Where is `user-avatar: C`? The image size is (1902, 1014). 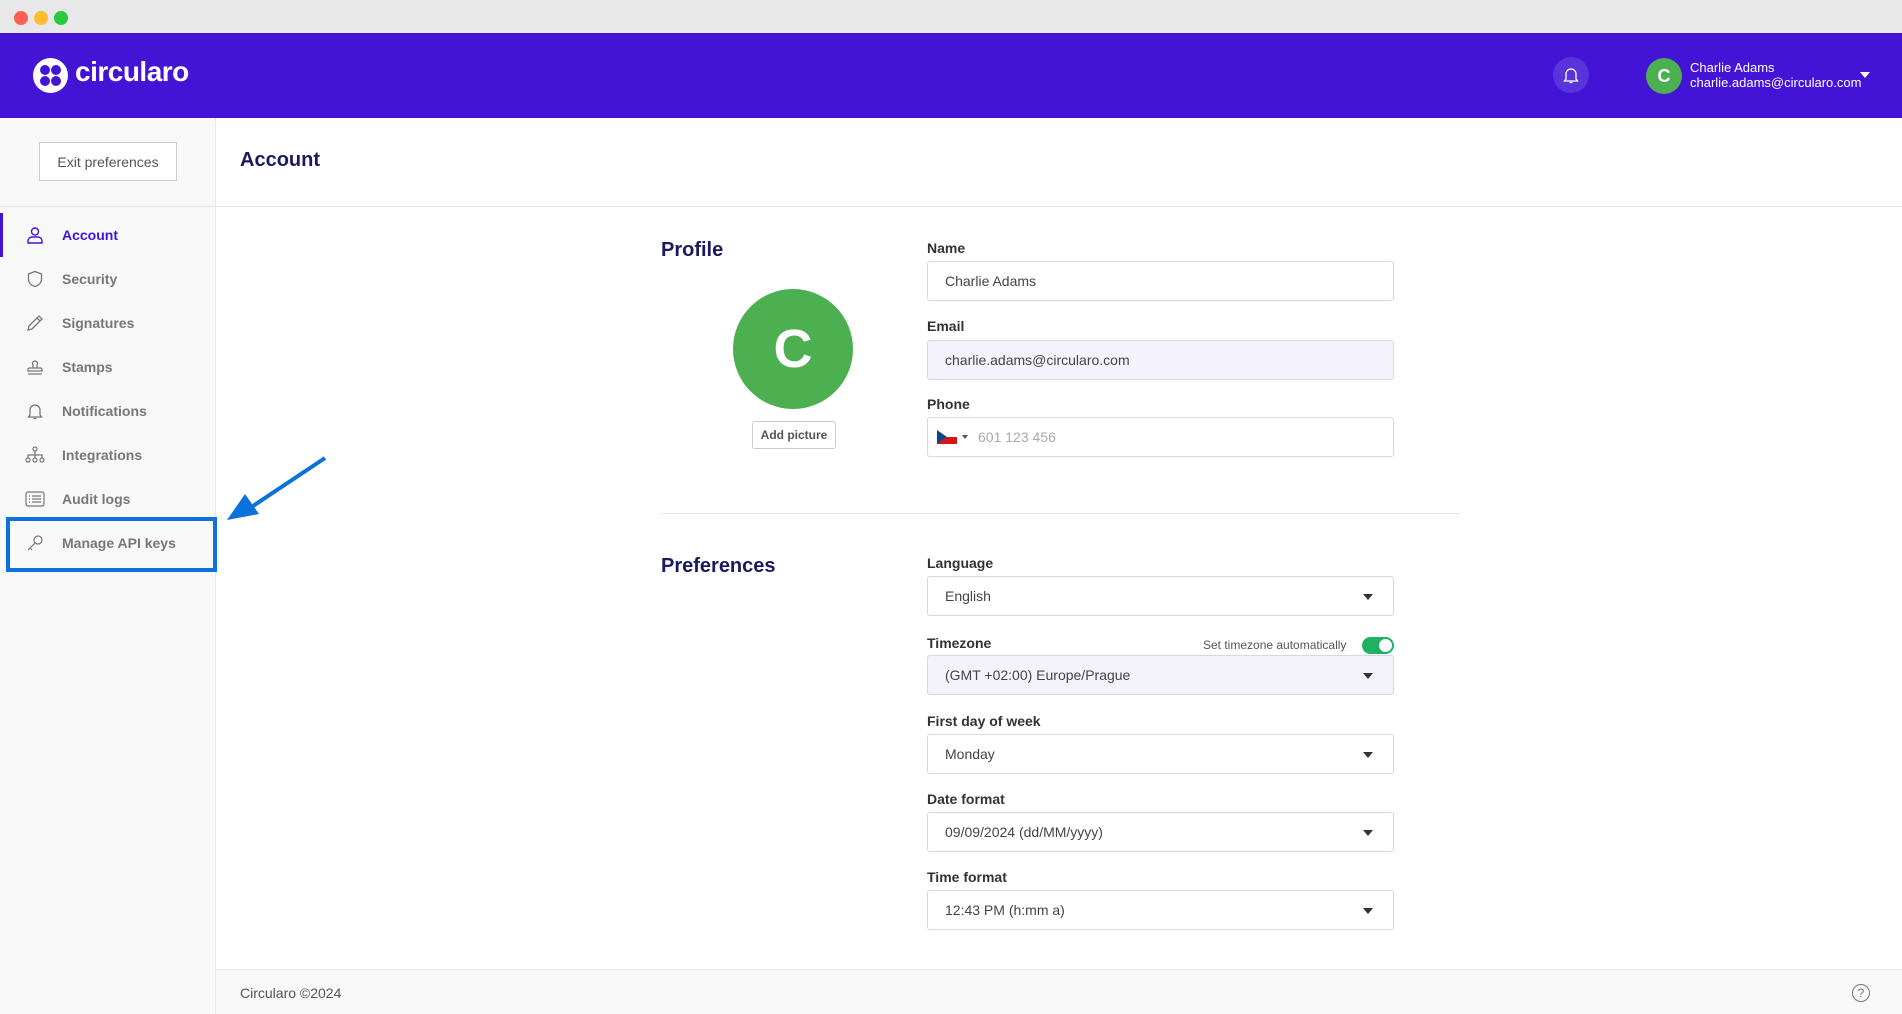
user-avatar: C is located at coordinates (1664, 76).